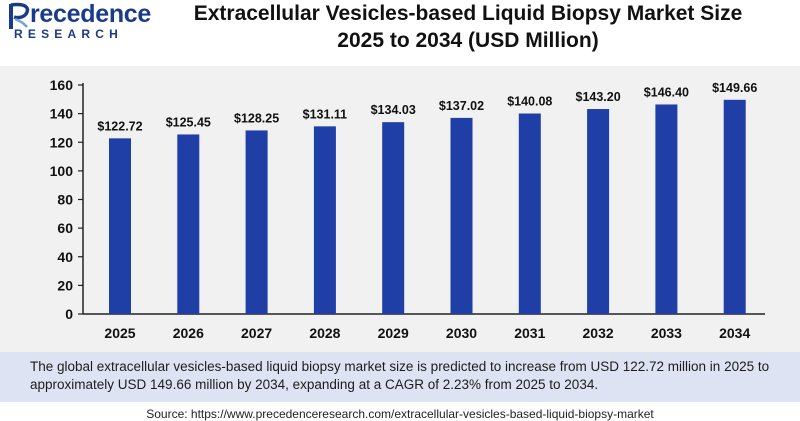 The height and width of the screenshot is (421, 800). I want to click on bar-value-label: $134.03, so click(393, 110).